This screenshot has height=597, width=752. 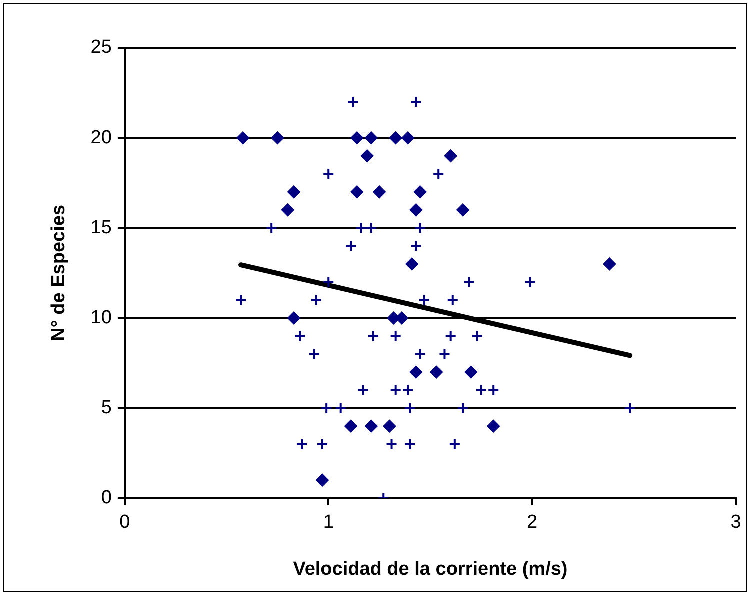 What do you see at coordinates (736, 523) in the screenshot?
I see `x-tick-label: 3` at bounding box center [736, 523].